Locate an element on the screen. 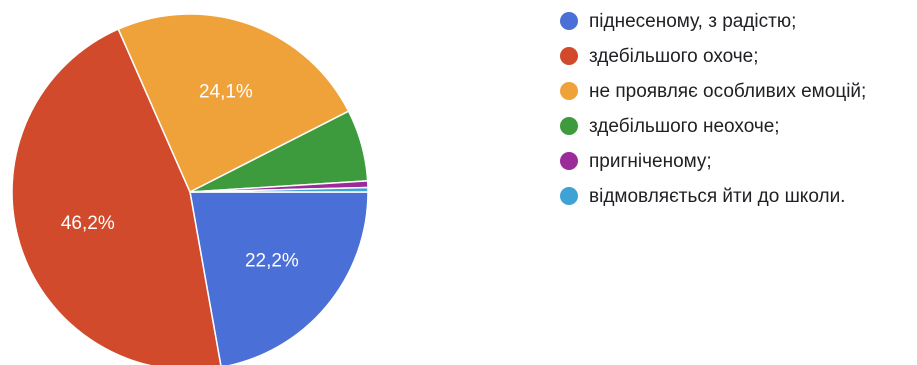 Image resolution: width=917 pixels, height=365 pixels. legend-item-1: піднесеному, з радістю; is located at coordinates (737, 21).